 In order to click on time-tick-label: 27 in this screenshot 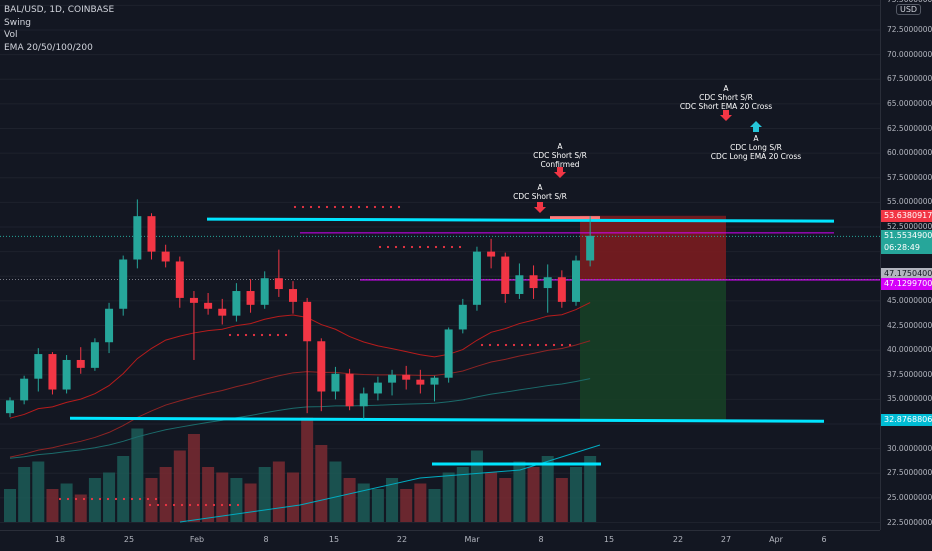, I will do `click(726, 539)`.